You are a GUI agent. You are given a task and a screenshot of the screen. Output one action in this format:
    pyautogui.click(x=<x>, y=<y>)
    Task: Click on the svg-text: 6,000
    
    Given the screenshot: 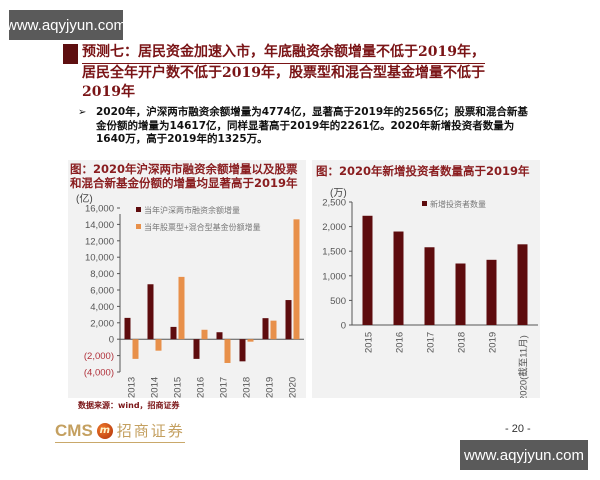 What is the action you would take?
    pyautogui.click(x=102, y=291)
    